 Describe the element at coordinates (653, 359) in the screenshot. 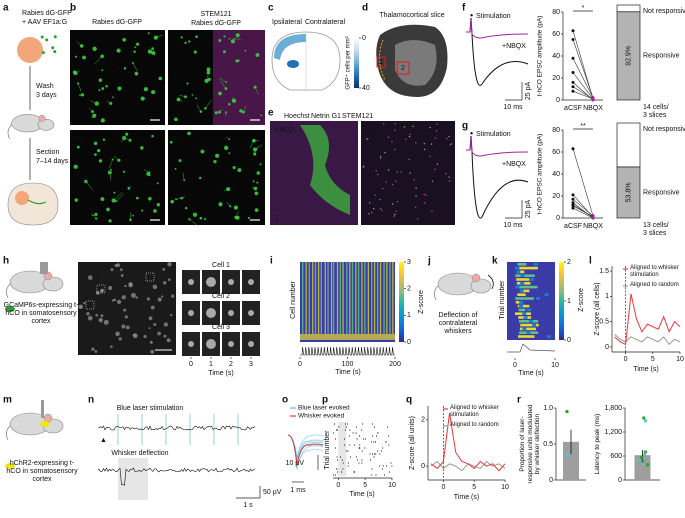

I see `x-tick-label: 5` at that location.